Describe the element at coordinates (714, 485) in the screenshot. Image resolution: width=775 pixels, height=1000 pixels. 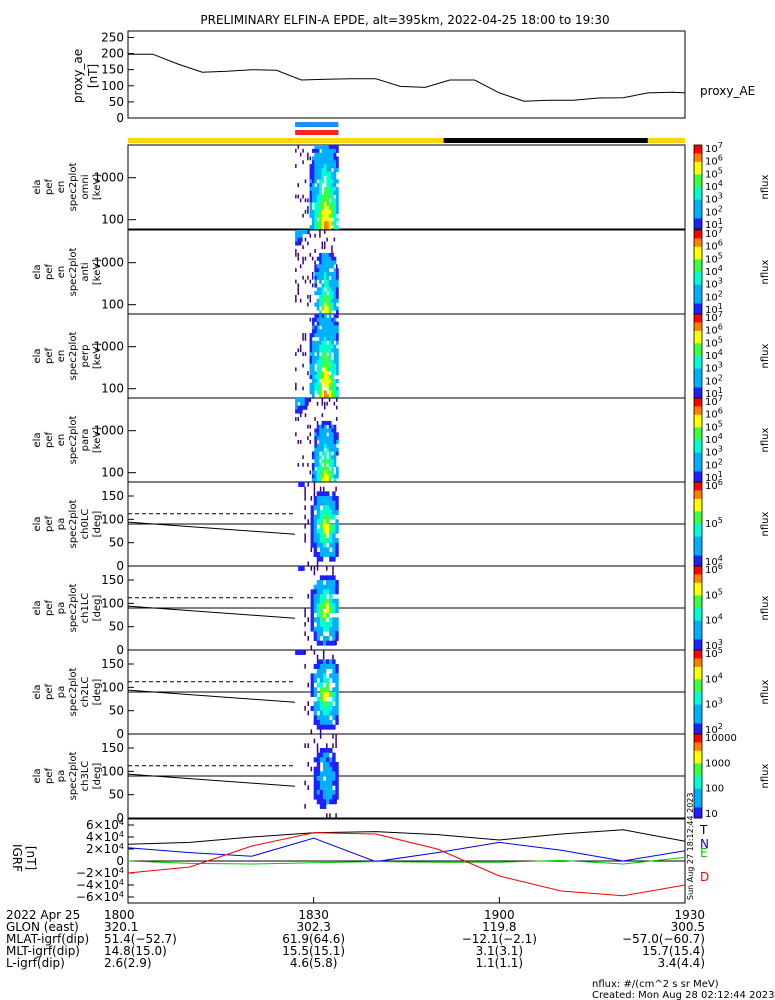
I see `colorbar-tick-label: 106` at that location.